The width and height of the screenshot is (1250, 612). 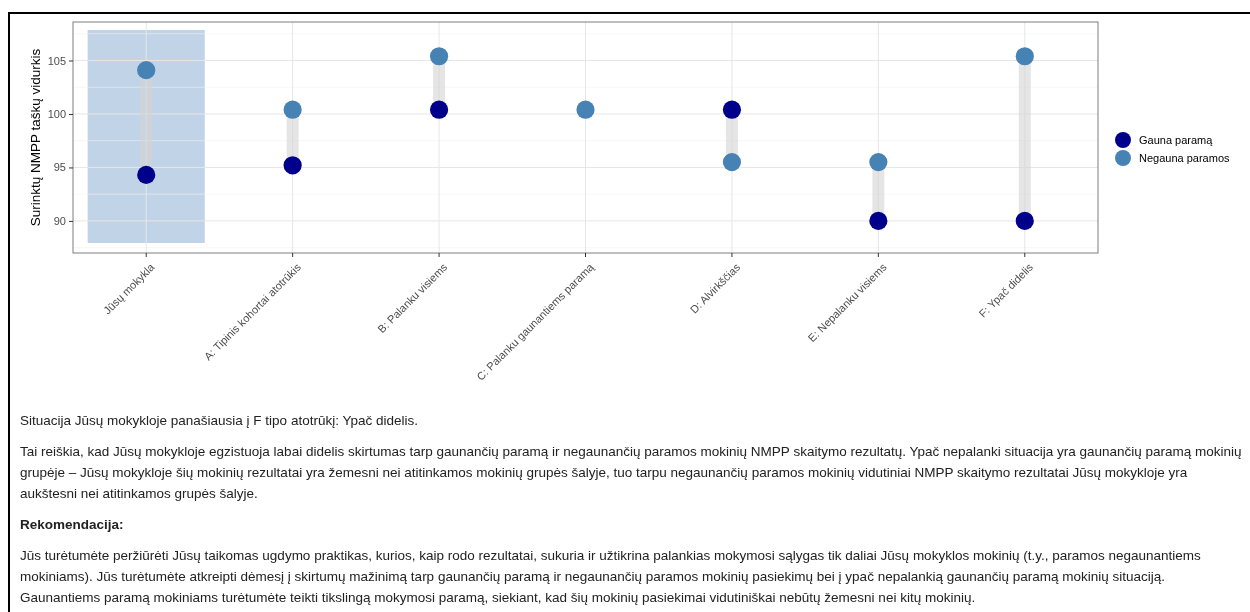 I want to click on y-tick-label: 95, so click(x=59, y=167).